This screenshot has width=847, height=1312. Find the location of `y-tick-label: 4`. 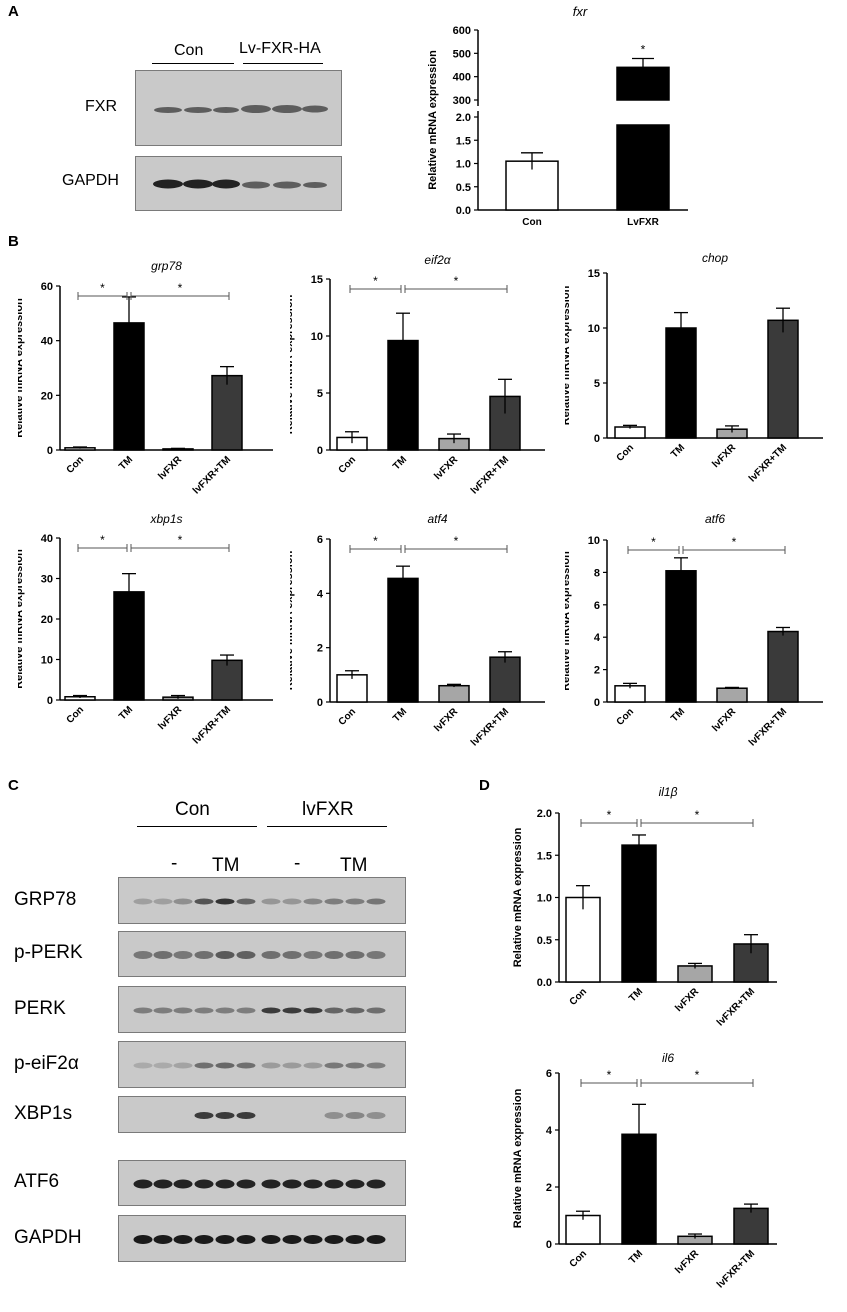

y-tick-label: 4 is located at coordinates (320, 594).